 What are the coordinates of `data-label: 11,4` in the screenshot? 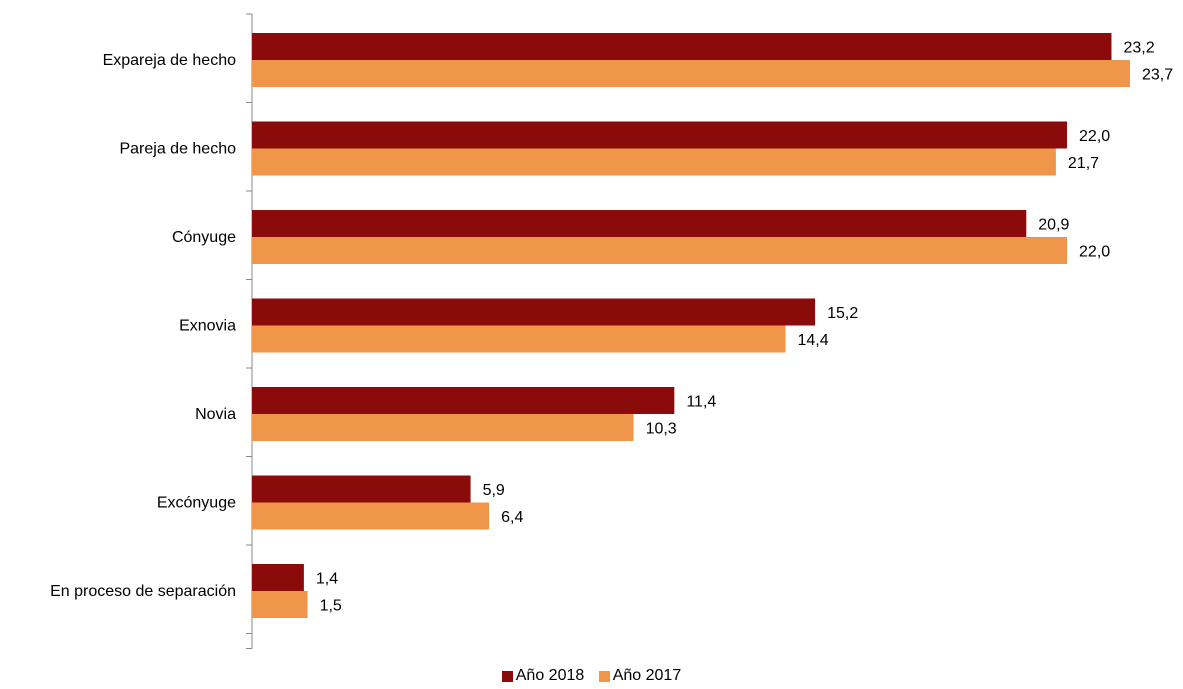 It's located at (701, 402).